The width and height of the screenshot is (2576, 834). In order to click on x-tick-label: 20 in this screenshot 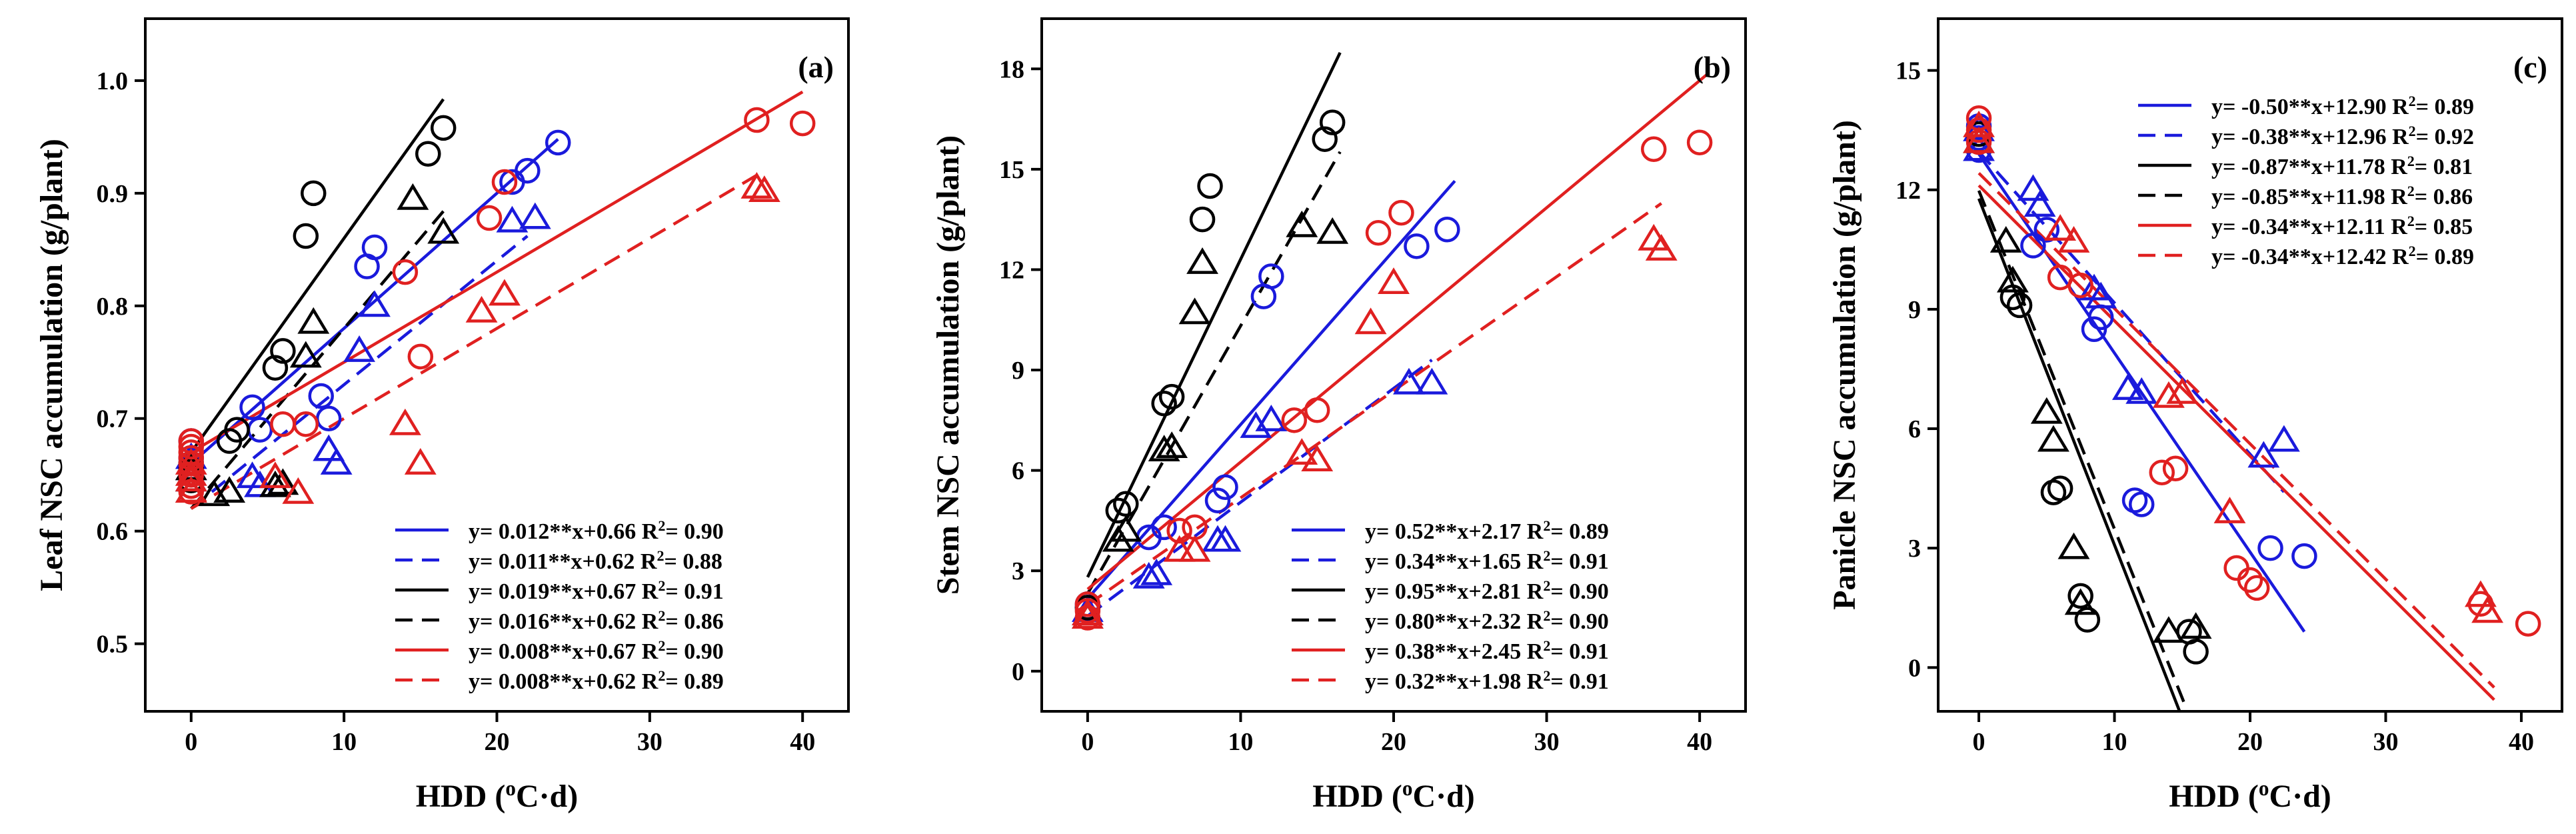, I will do `click(498, 742)`.